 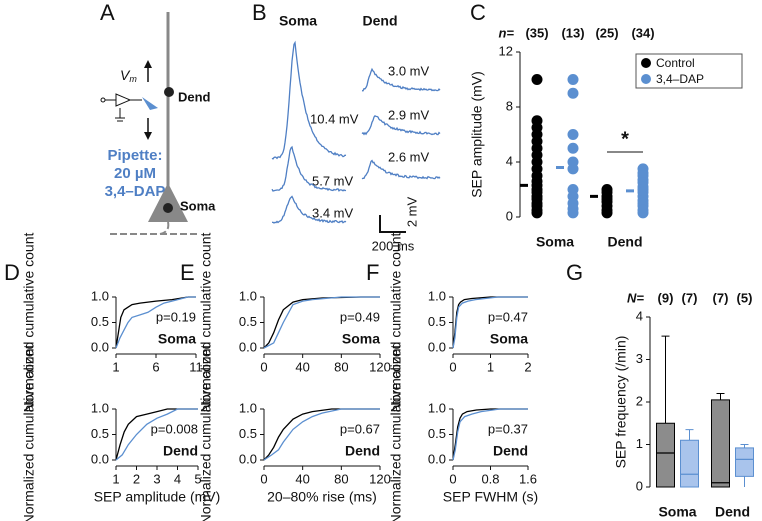 What do you see at coordinates (333, 212) in the screenshot?
I see `amplitude-label: 3.4 mV` at bounding box center [333, 212].